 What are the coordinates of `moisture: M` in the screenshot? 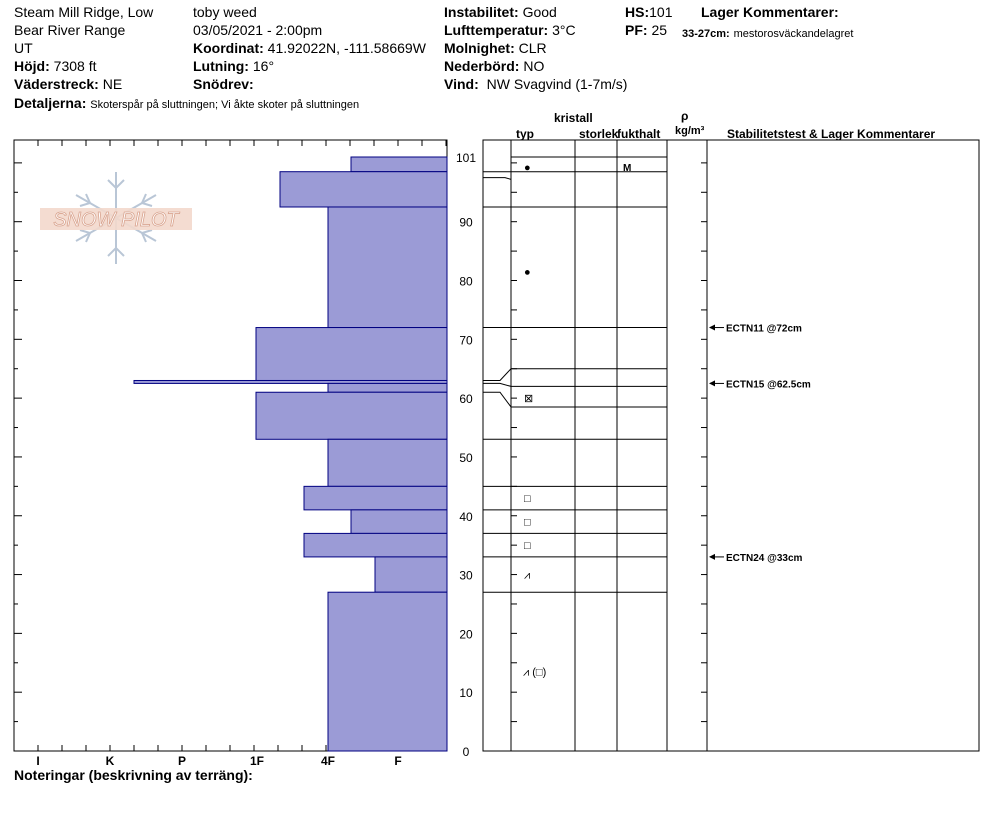 It's located at (627, 168).